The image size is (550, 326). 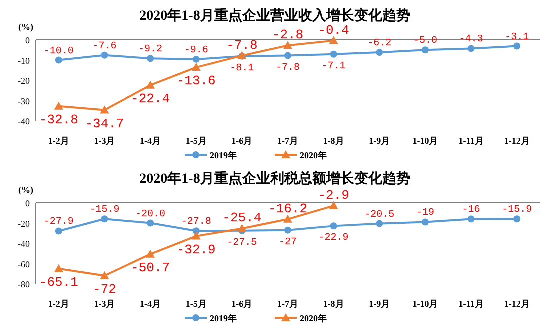 I want to click on data-label: -72, so click(x=104, y=289).